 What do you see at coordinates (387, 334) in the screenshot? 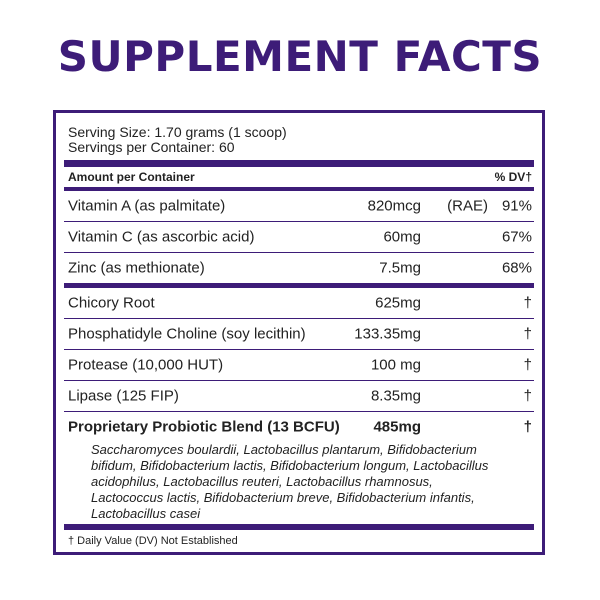
I see `nutrient-amount: 133.35mg` at bounding box center [387, 334].